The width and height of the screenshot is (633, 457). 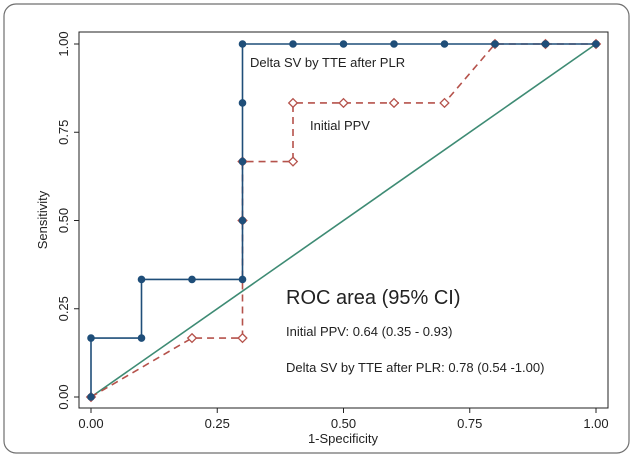 What do you see at coordinates (63, 220) in the screenshot?
I see `y-tick-label: 0.50` at bounding box center [63, 220].